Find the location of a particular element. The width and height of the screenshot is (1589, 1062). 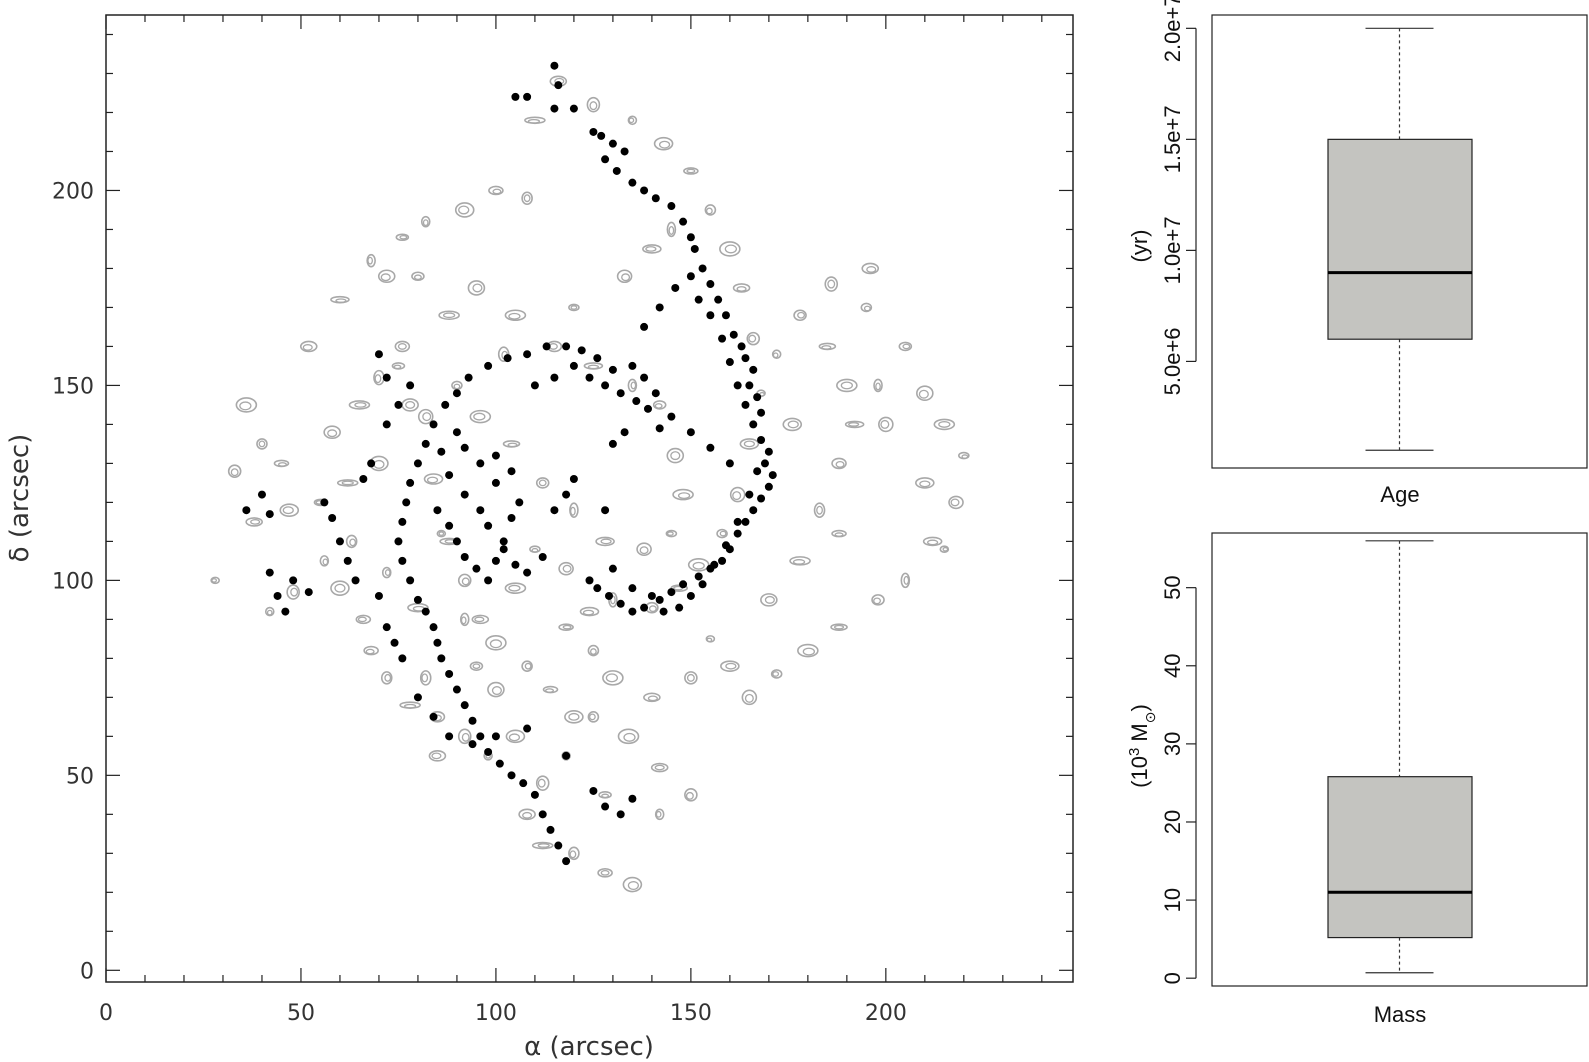

y-tick-label: 1.5e+7 is located at coordinates (1172, 139).